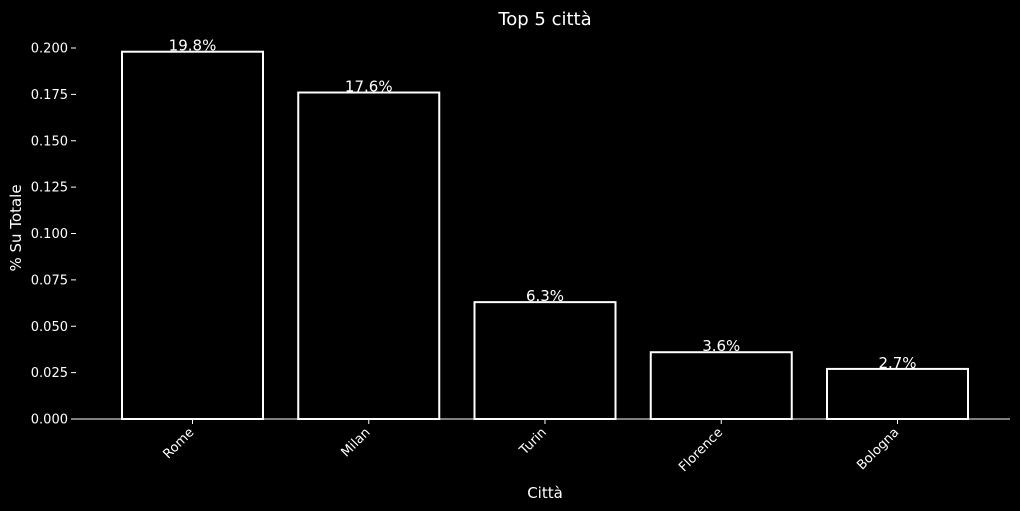 Image resolution: width=1020 pixels, height=511 pixels. Describe the element at coordinates (721, 385) in the screenshot. I see `bar-florence` at that location.